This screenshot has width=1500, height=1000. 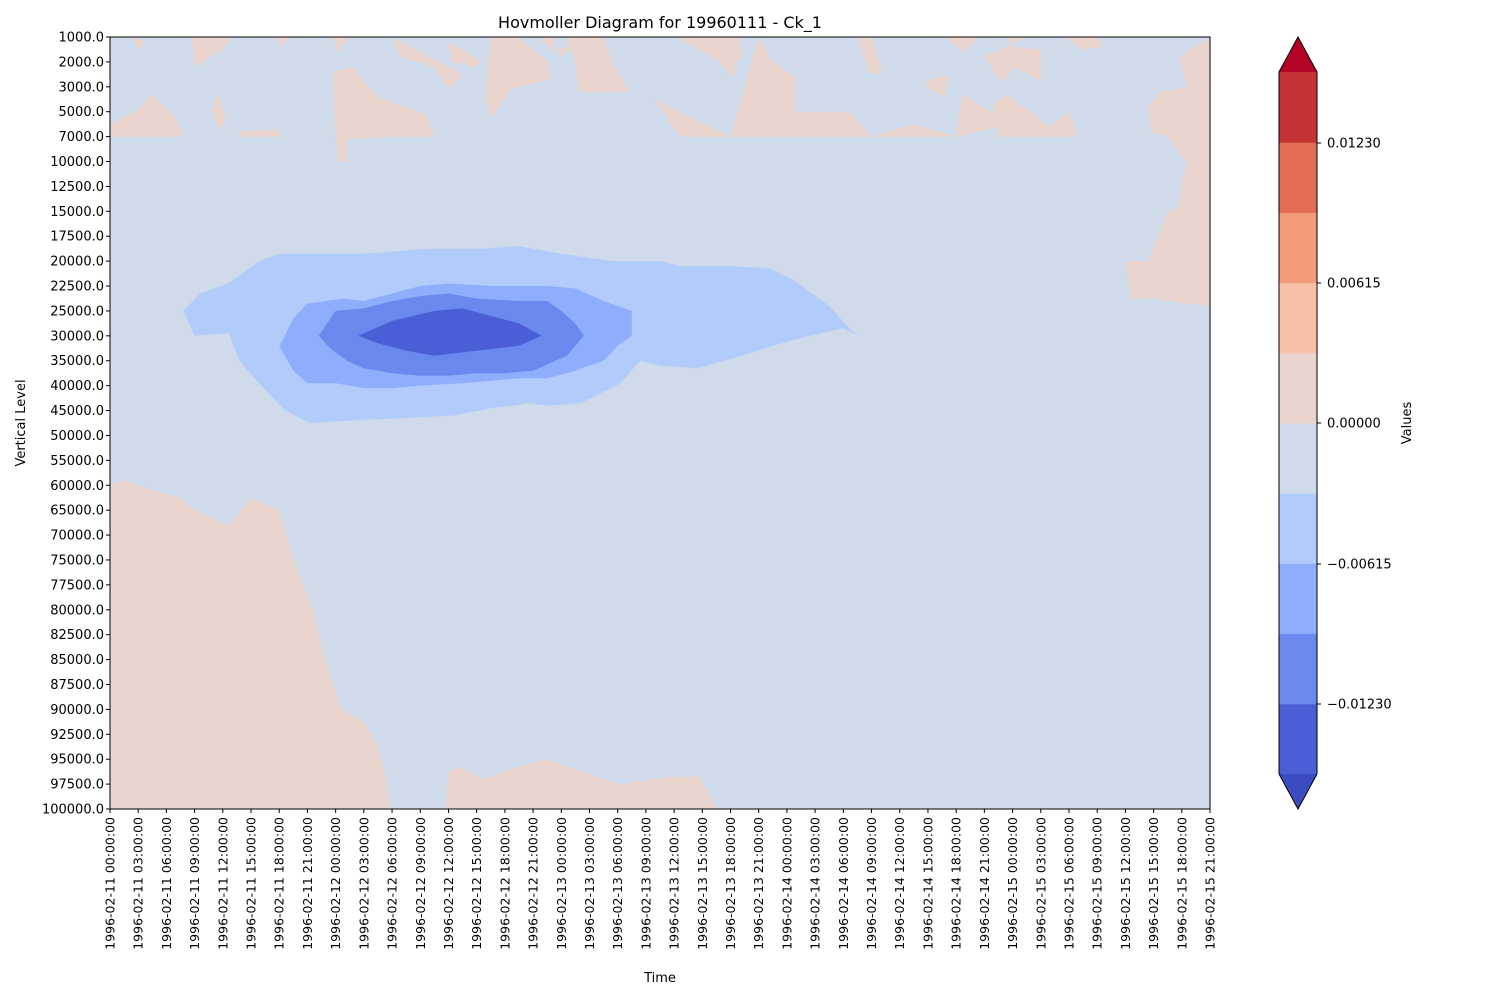 What do you see at coordinates (77, 536) in the screenshot?
I see `y-tick-label: 70000.0` at bounding box center [77, 536].